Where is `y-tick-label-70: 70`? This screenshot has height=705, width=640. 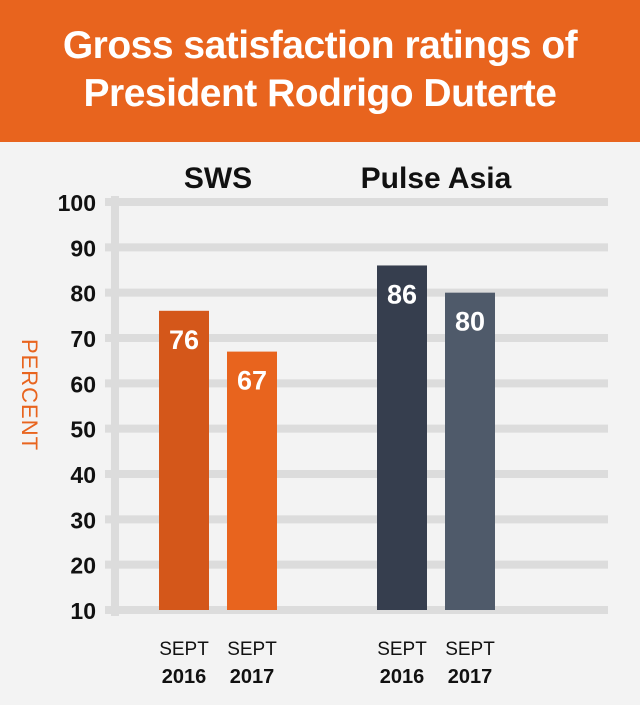 y-tick-label-70: 70 is located at coordinates (83, 339).